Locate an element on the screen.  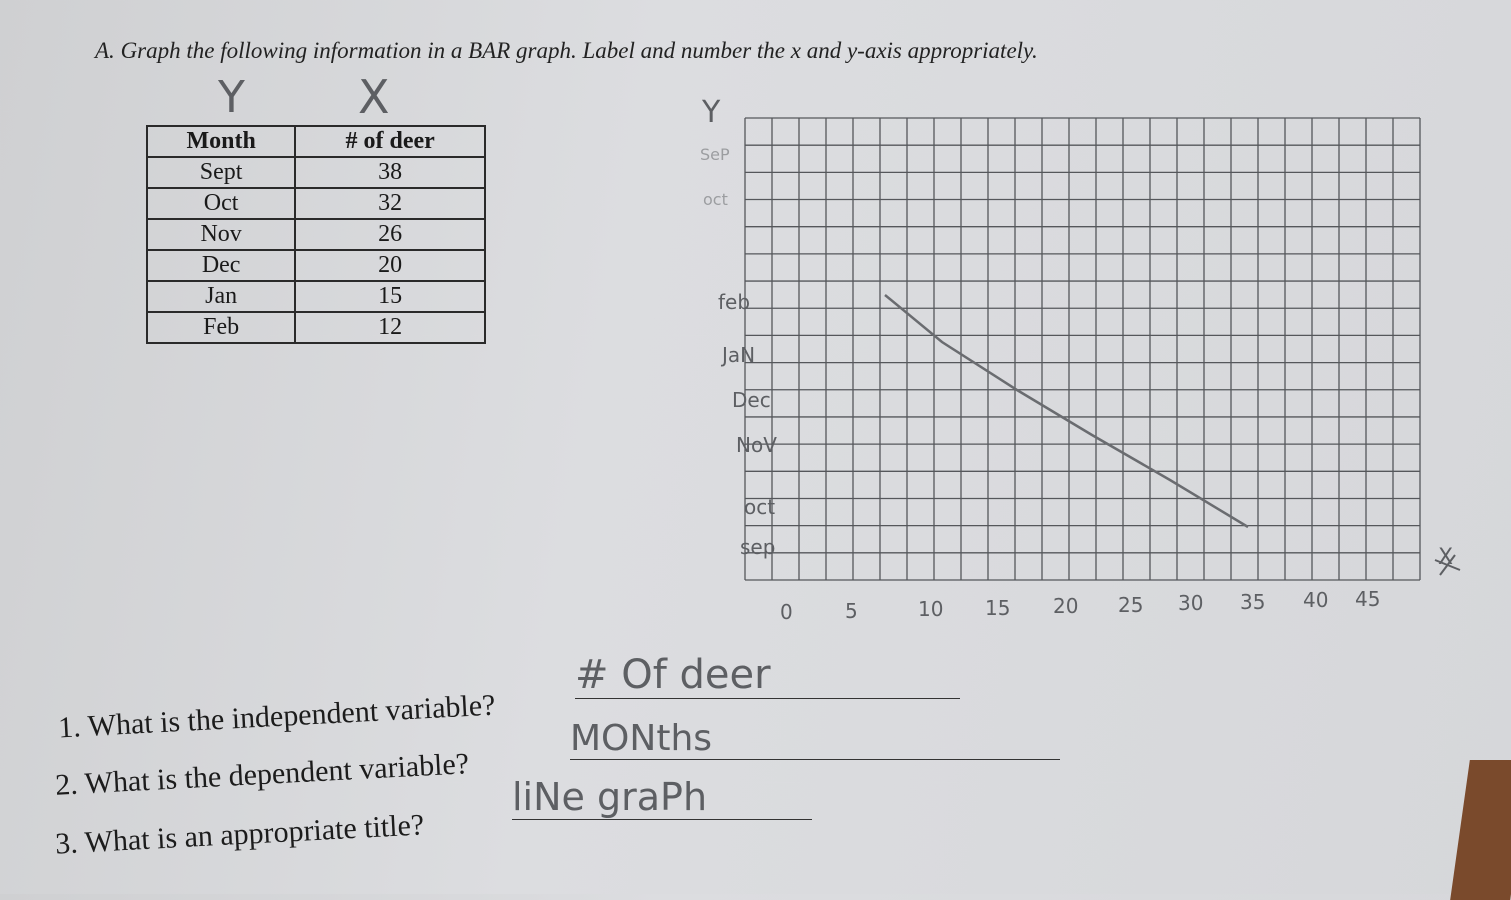
table-row: Nov 26 is located at coordinates (315, 234).